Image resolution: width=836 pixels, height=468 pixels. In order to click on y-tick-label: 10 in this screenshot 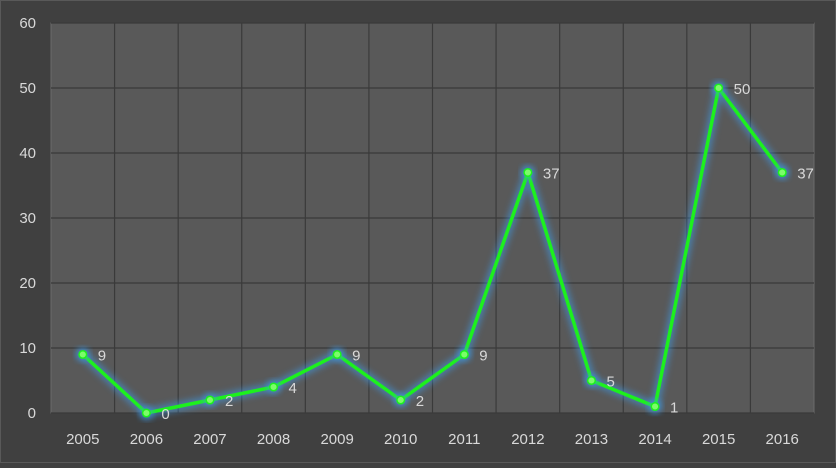, I will do `click(27, 348)`.